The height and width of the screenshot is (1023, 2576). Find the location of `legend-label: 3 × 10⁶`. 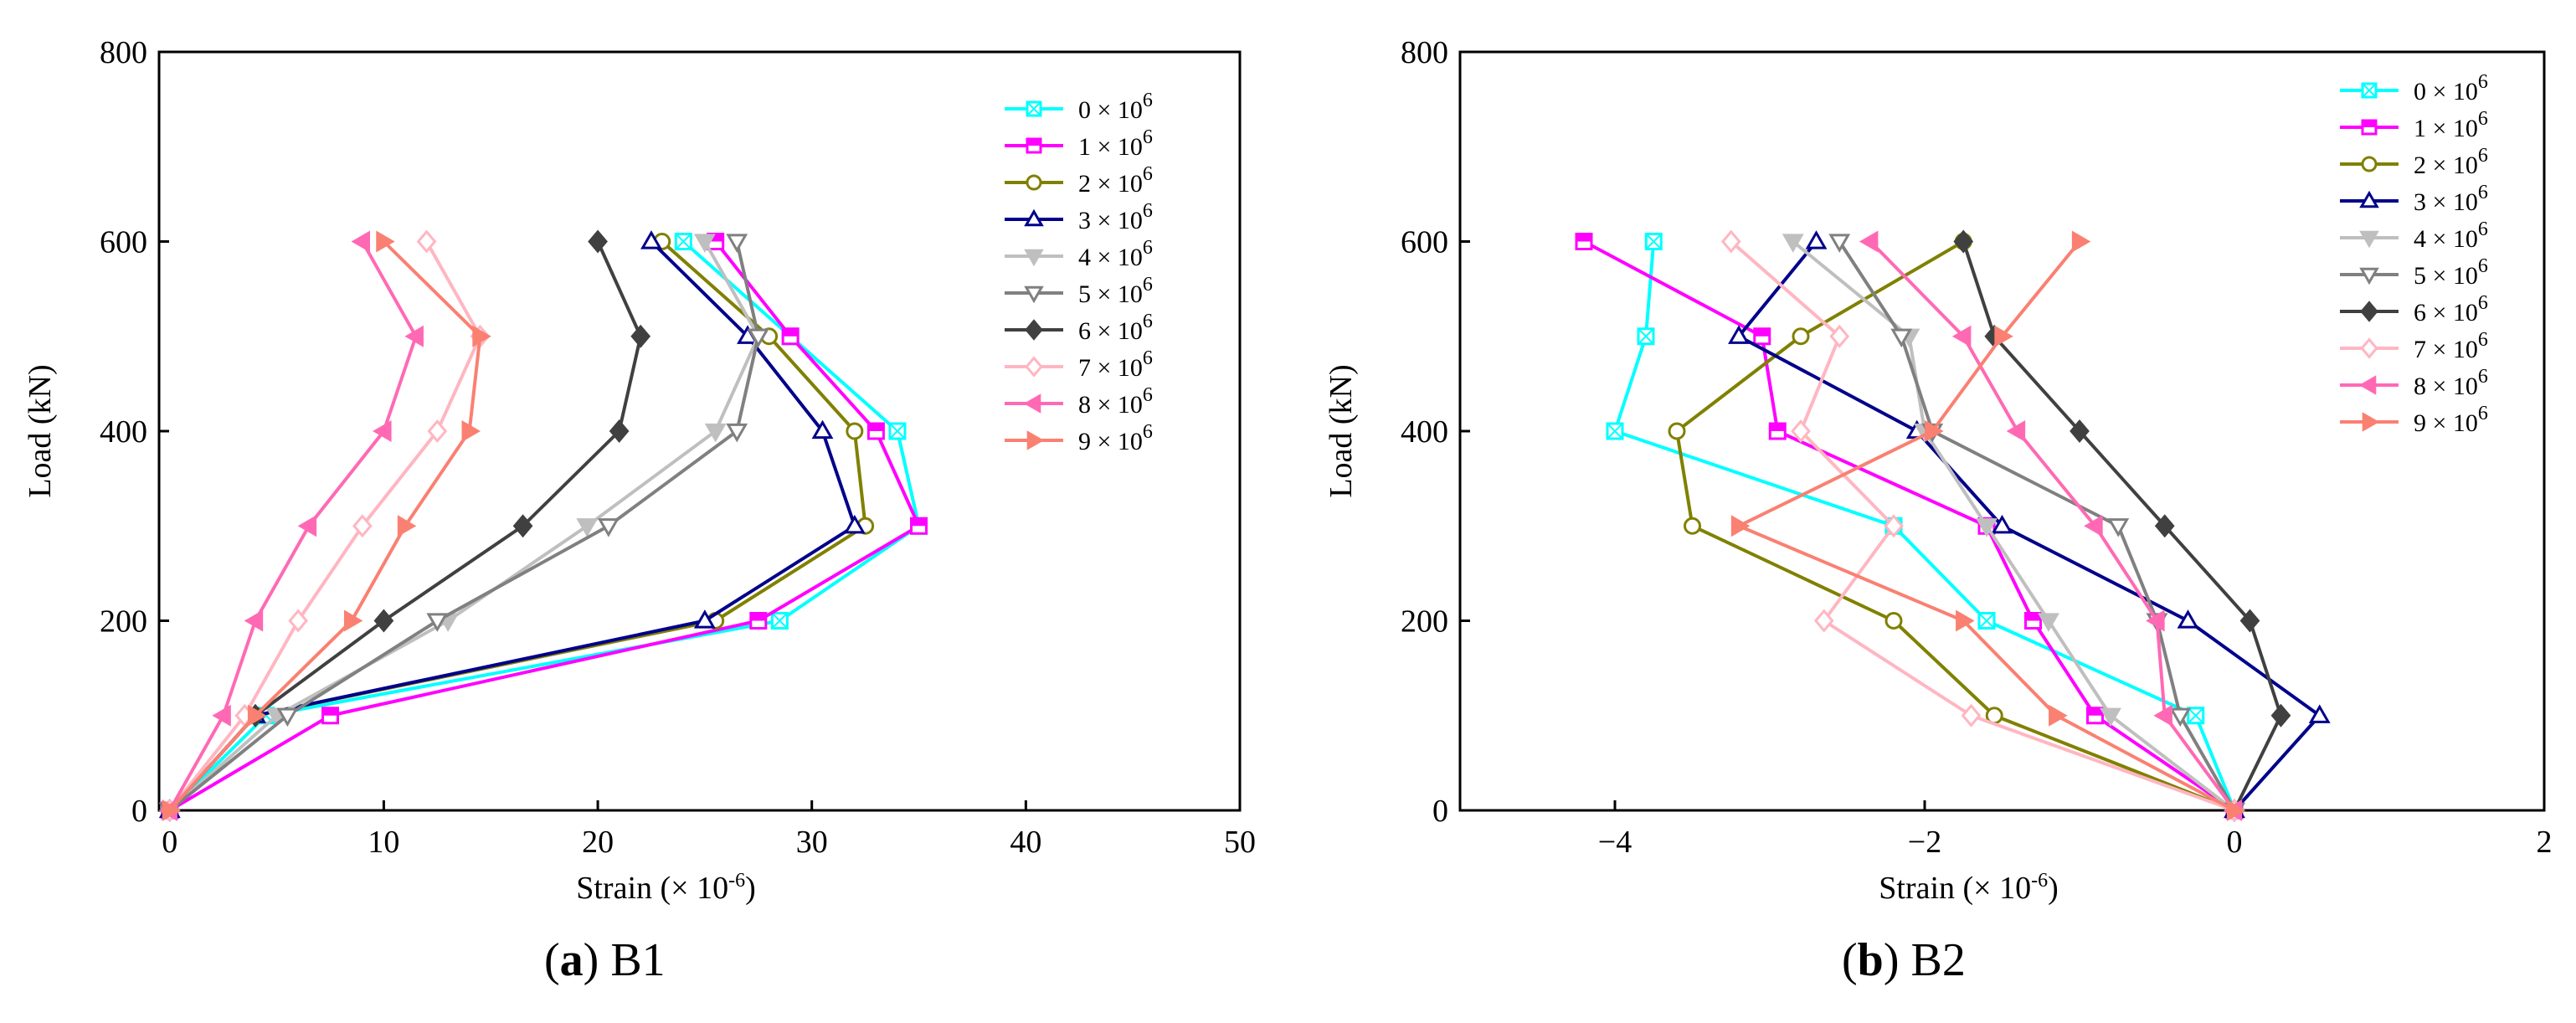

legend-label: 3 × 10⁶ is located at coordinates (1115, 217).